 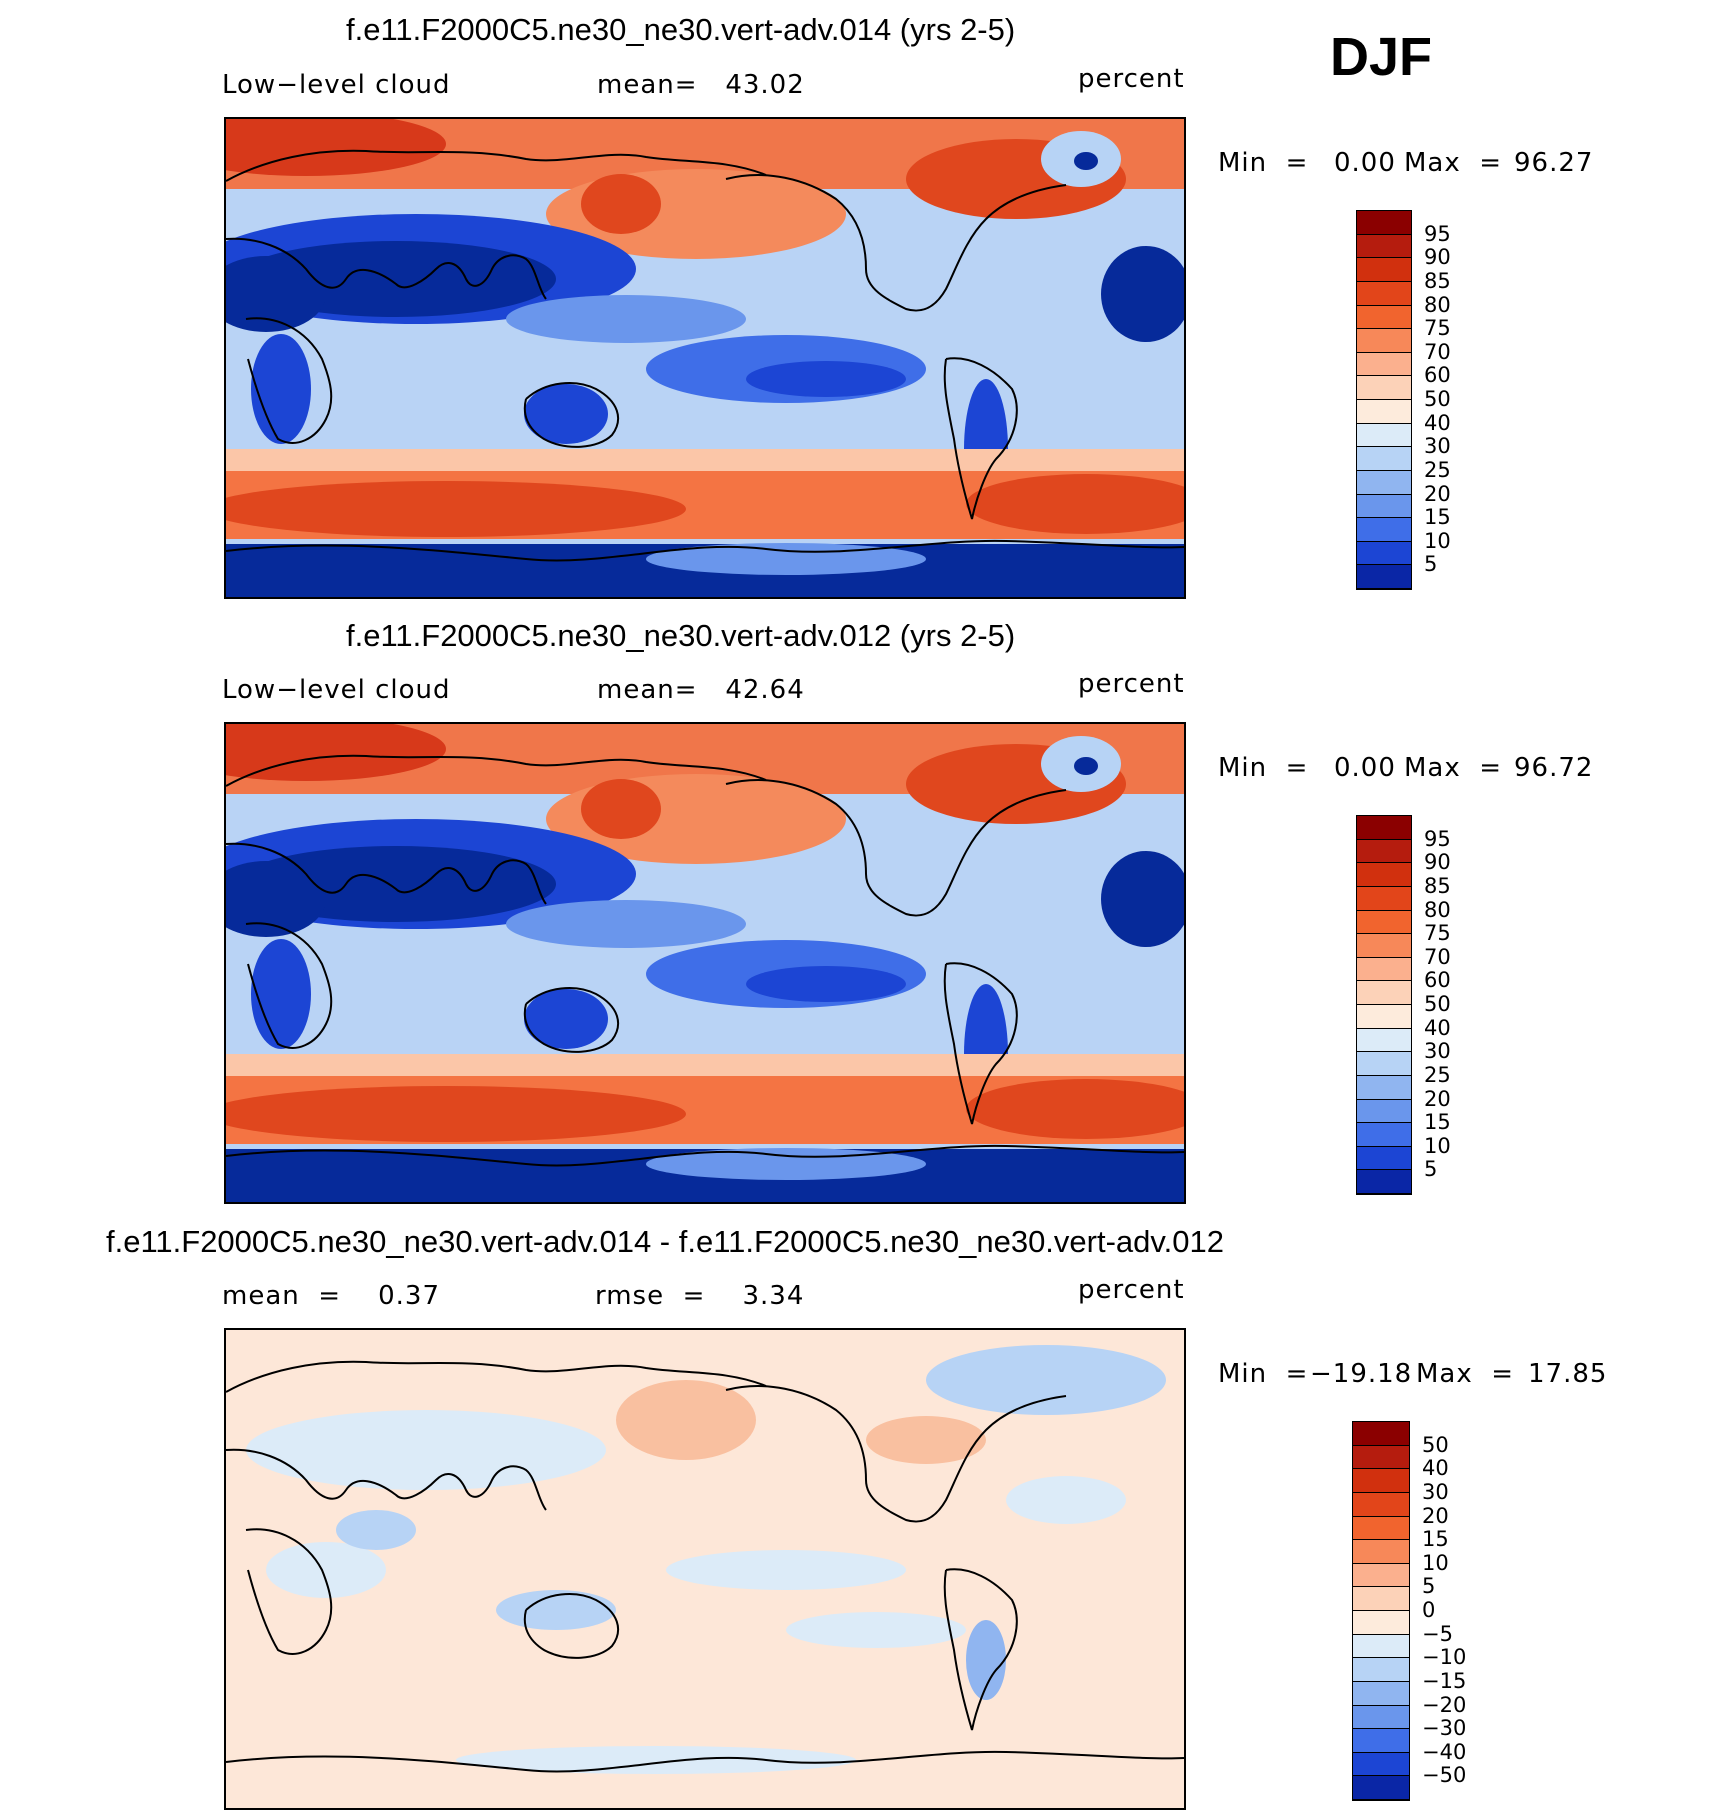 What do you see at coordinates (1365, 768) in the screenshot?
I see `panel-2-min-value: 0.00` at bounding box center [1365, 768].